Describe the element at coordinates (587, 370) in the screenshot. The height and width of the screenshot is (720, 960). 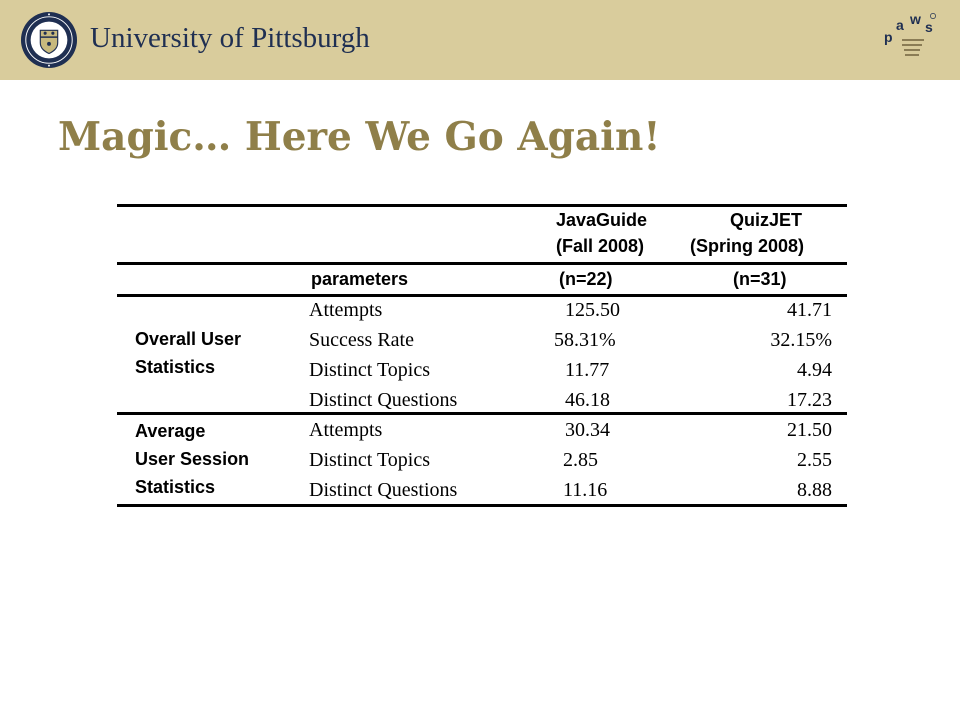
I see `value-system-1: 11.77` at that location.